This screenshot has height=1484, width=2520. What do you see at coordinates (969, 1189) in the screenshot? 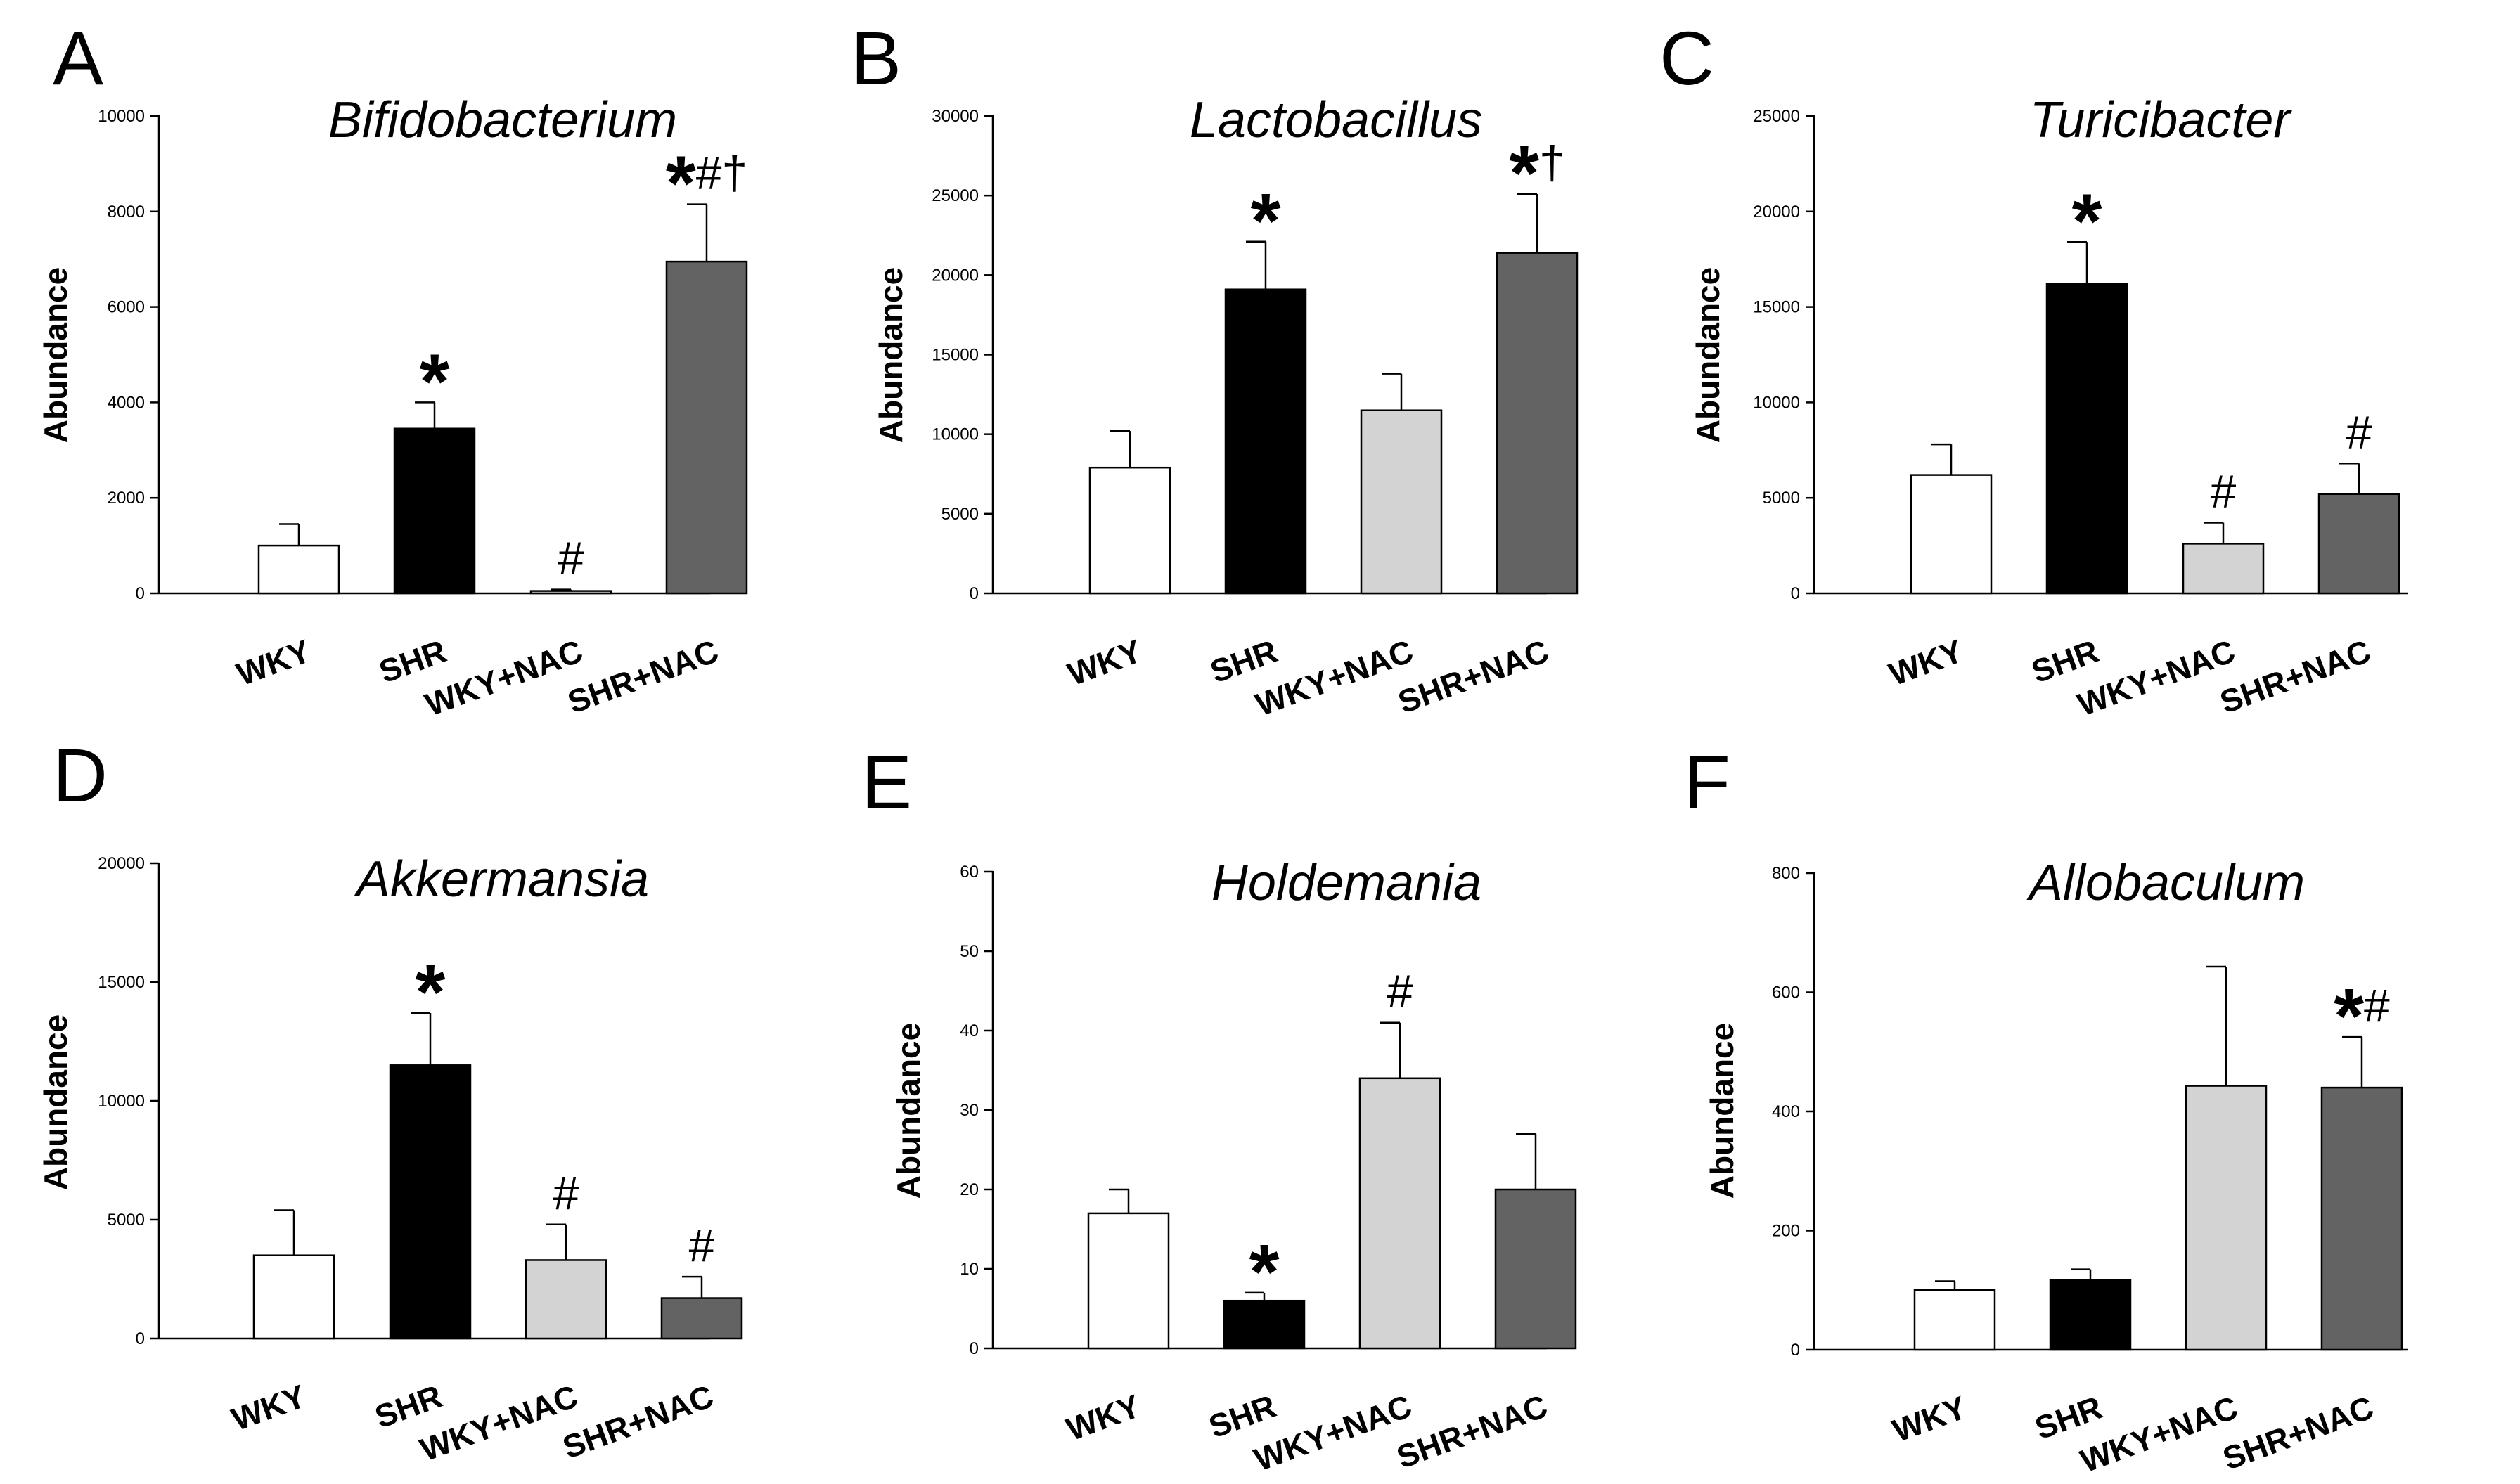
I see `y-tick-label: 20` at bounding box center [969, 1189].